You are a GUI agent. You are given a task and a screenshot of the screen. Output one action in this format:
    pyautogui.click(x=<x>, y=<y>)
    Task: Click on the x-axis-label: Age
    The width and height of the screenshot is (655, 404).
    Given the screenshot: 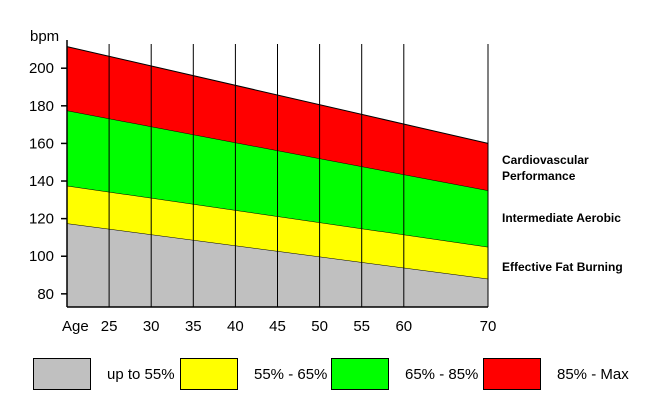 What is the action you would take?
    pyautogui.click(x=75, y=326)
    